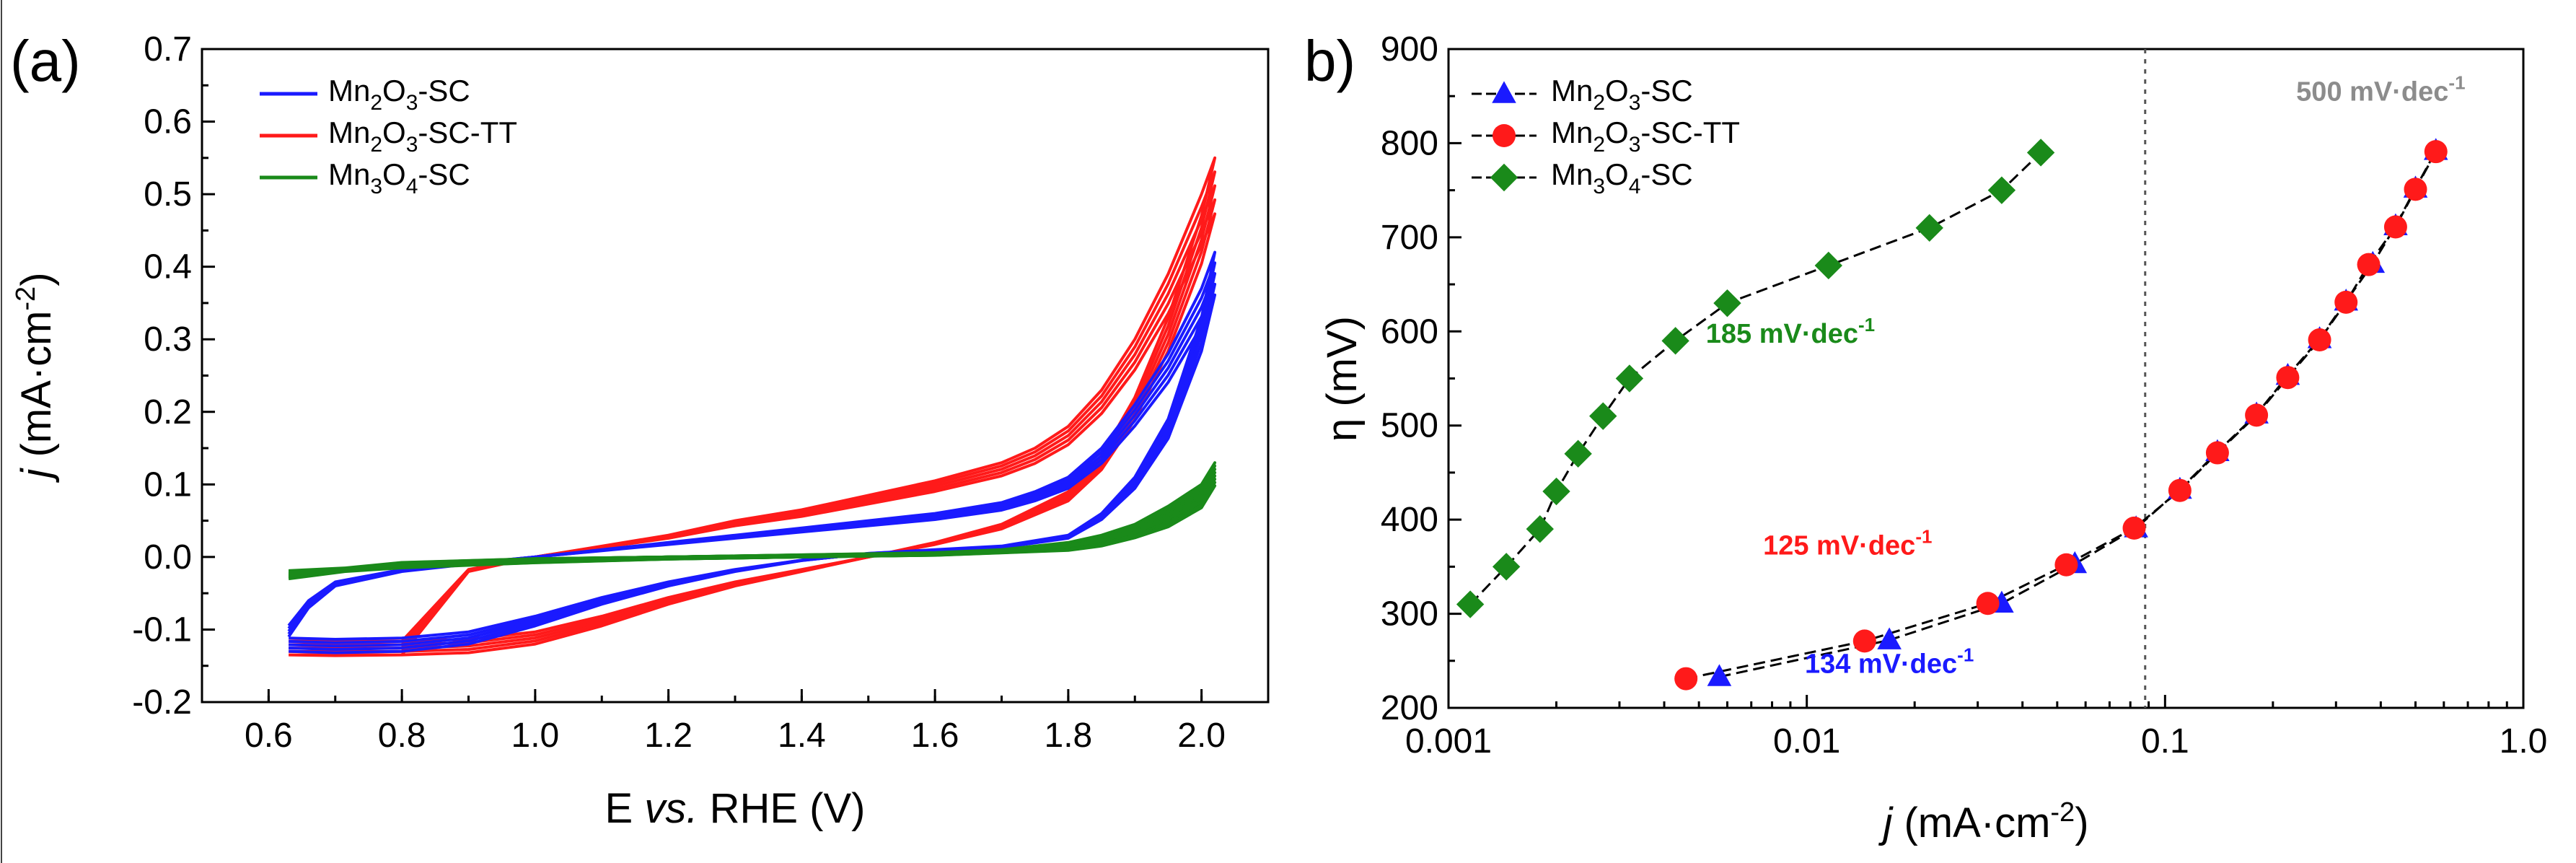 The image size is (2576, 863). What do you see at coordinates (1983, 822) in the screenshot?
I see `panel-b-x-axis-label: j (mA·cm-2)` at bounding box center [1983, 822].